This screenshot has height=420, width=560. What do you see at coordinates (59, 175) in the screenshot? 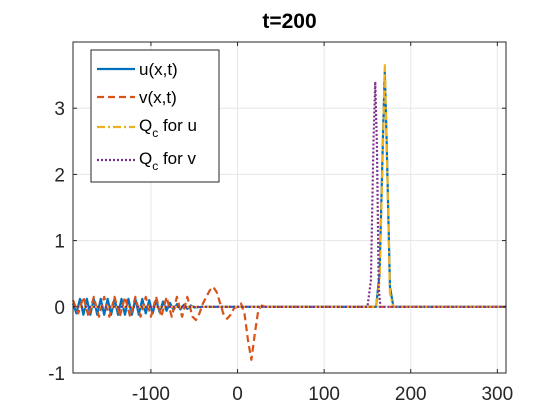
I see `y-tick-label: 2` at bounding box center [59, 175].